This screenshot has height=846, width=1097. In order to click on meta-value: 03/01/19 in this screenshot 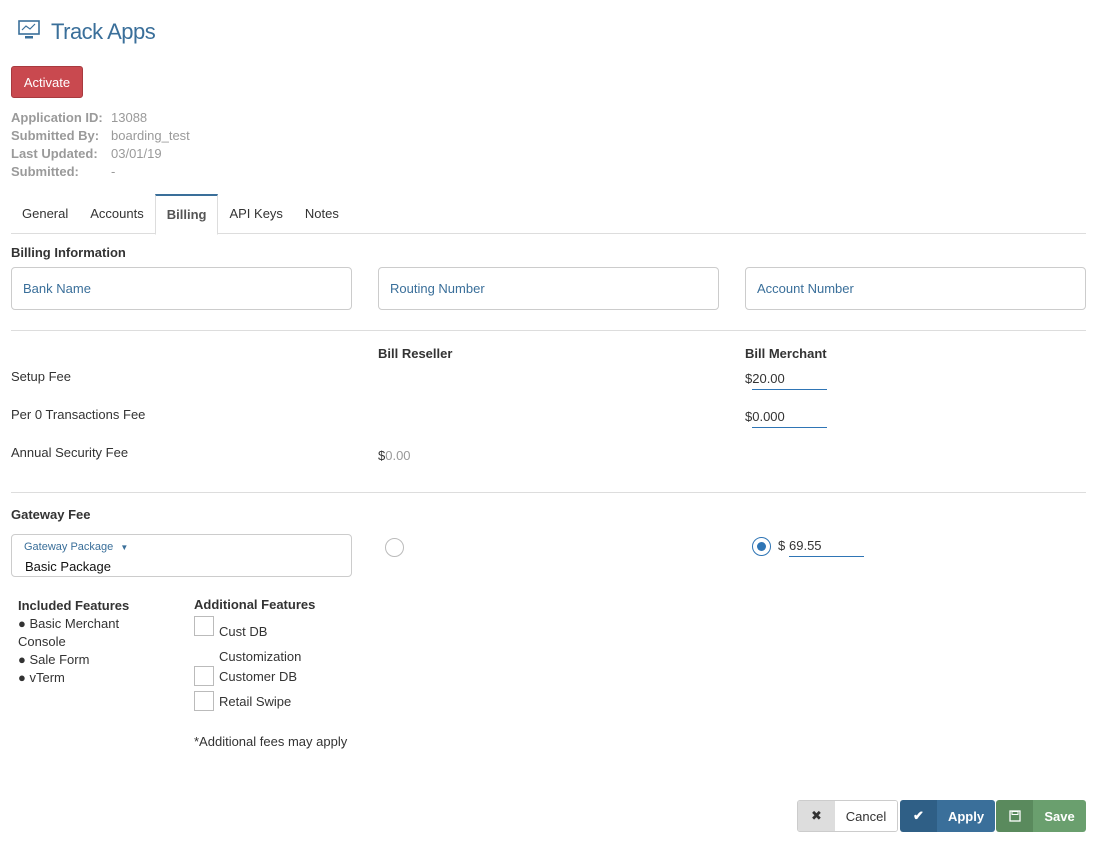, I will do `click(136, 153)`.